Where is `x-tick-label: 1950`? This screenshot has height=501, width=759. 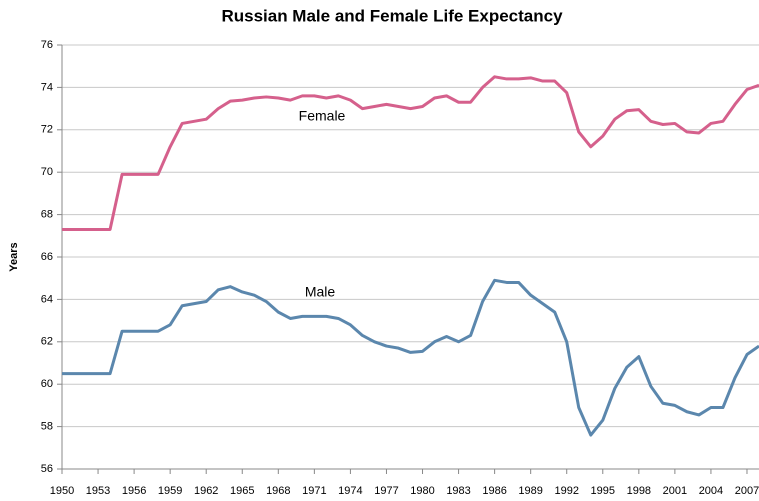 x-tick-label: 1950 is located at coordinates (62, 491).